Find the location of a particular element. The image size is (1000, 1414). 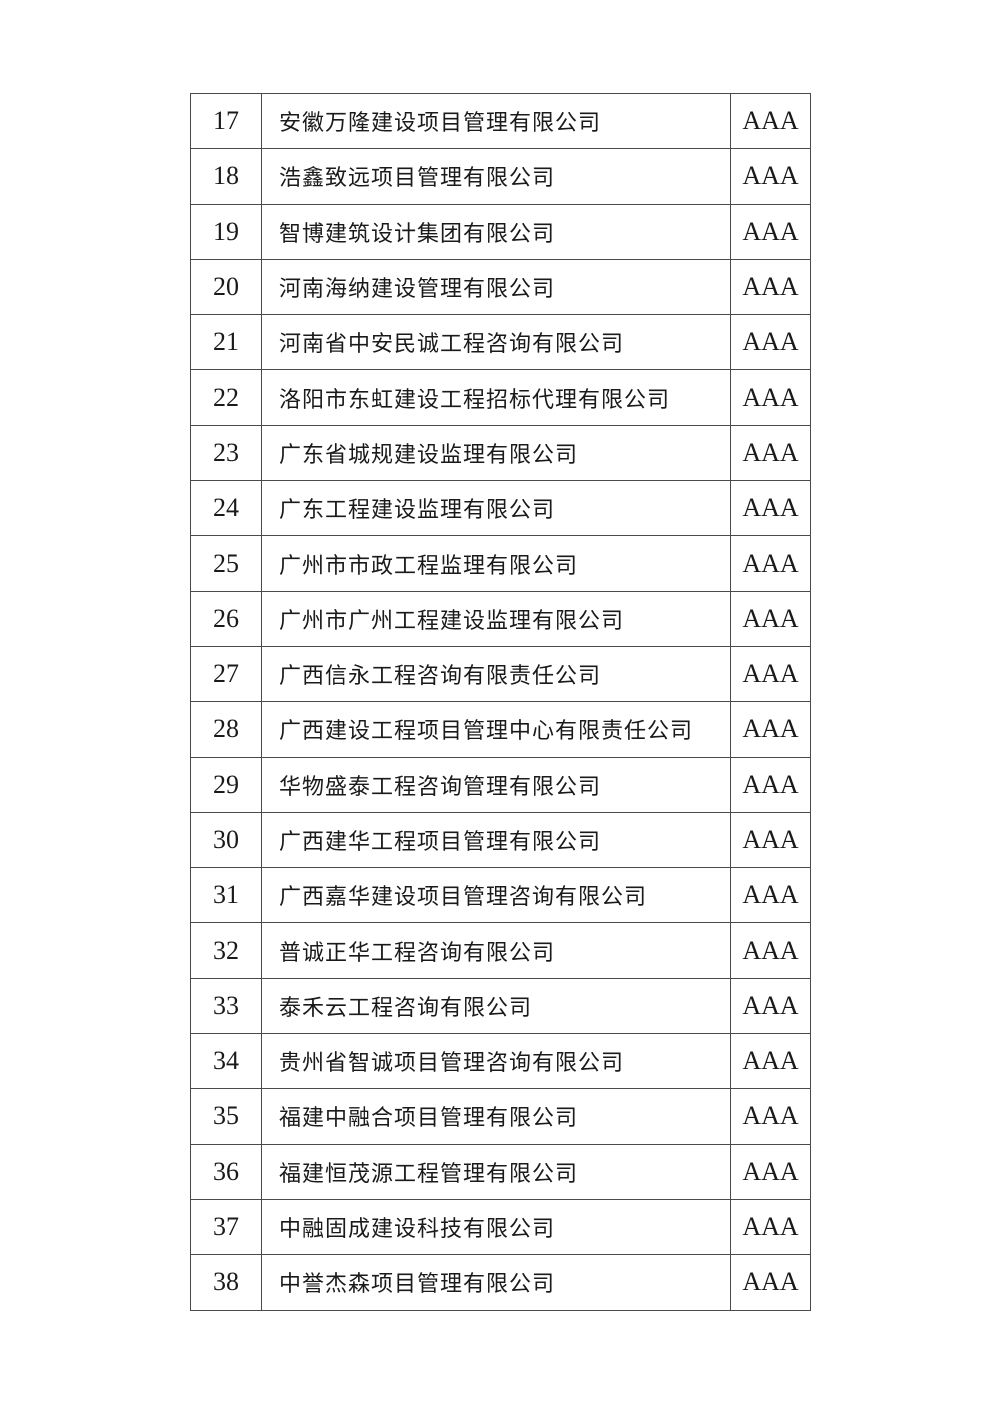

table-row: 32 普诚正华工程咨询有限公司 AAA is located at coordinates (500, 950).